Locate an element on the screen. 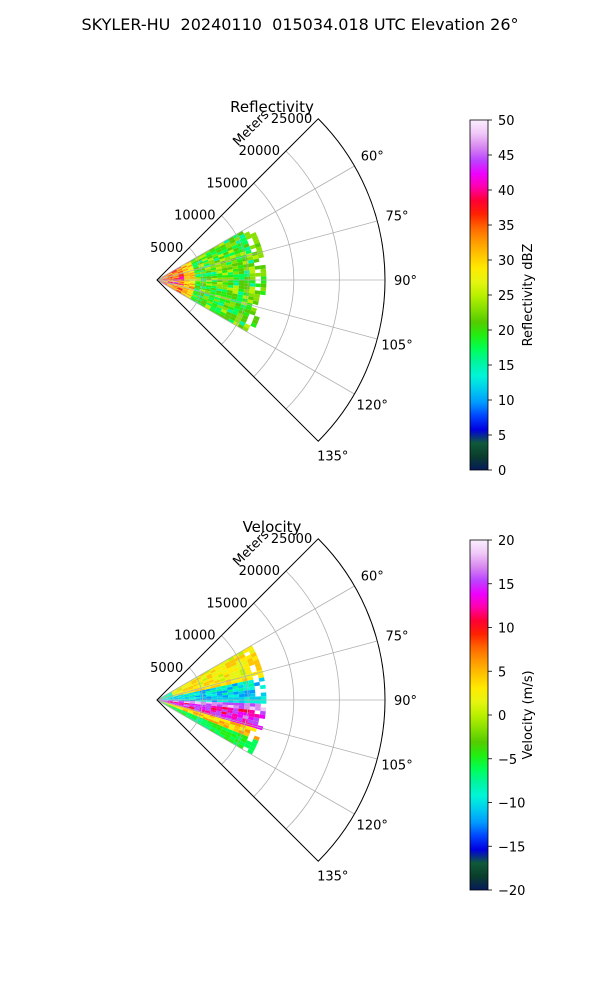  angle-tick-label: 135° is located at coordinates (332, 877).